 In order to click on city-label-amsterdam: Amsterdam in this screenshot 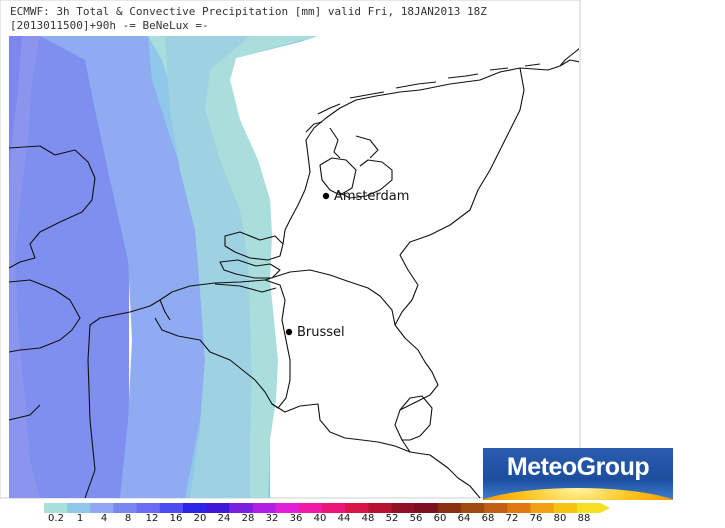, I will do `click(372, 196)`.